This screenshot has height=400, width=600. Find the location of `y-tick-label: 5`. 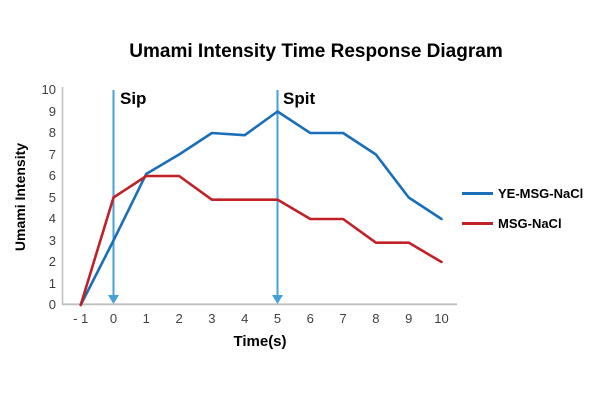

y-tick-label: 5 is located at coordinates (52, 197).